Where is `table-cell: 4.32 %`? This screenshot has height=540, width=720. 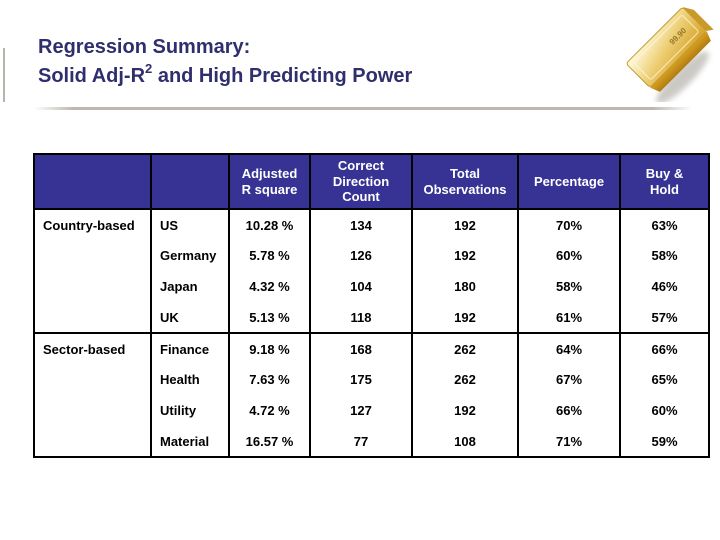 table-cell: 4.32 % is located at coordinates (269, 286).